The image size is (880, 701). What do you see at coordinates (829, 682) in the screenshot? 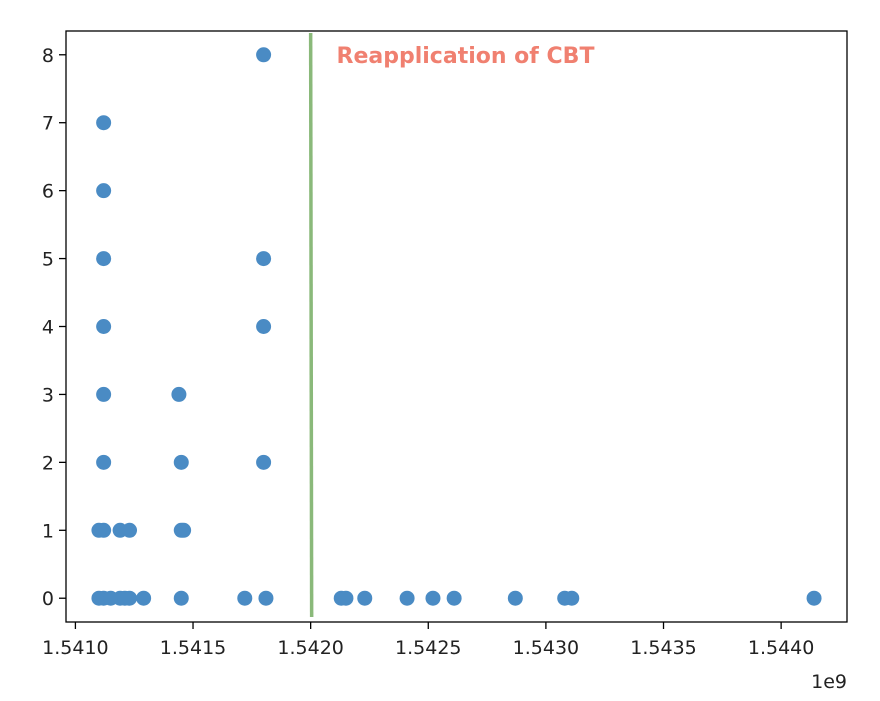
I see `x-offset-label: 1e9` at bounding box center [829, 682].